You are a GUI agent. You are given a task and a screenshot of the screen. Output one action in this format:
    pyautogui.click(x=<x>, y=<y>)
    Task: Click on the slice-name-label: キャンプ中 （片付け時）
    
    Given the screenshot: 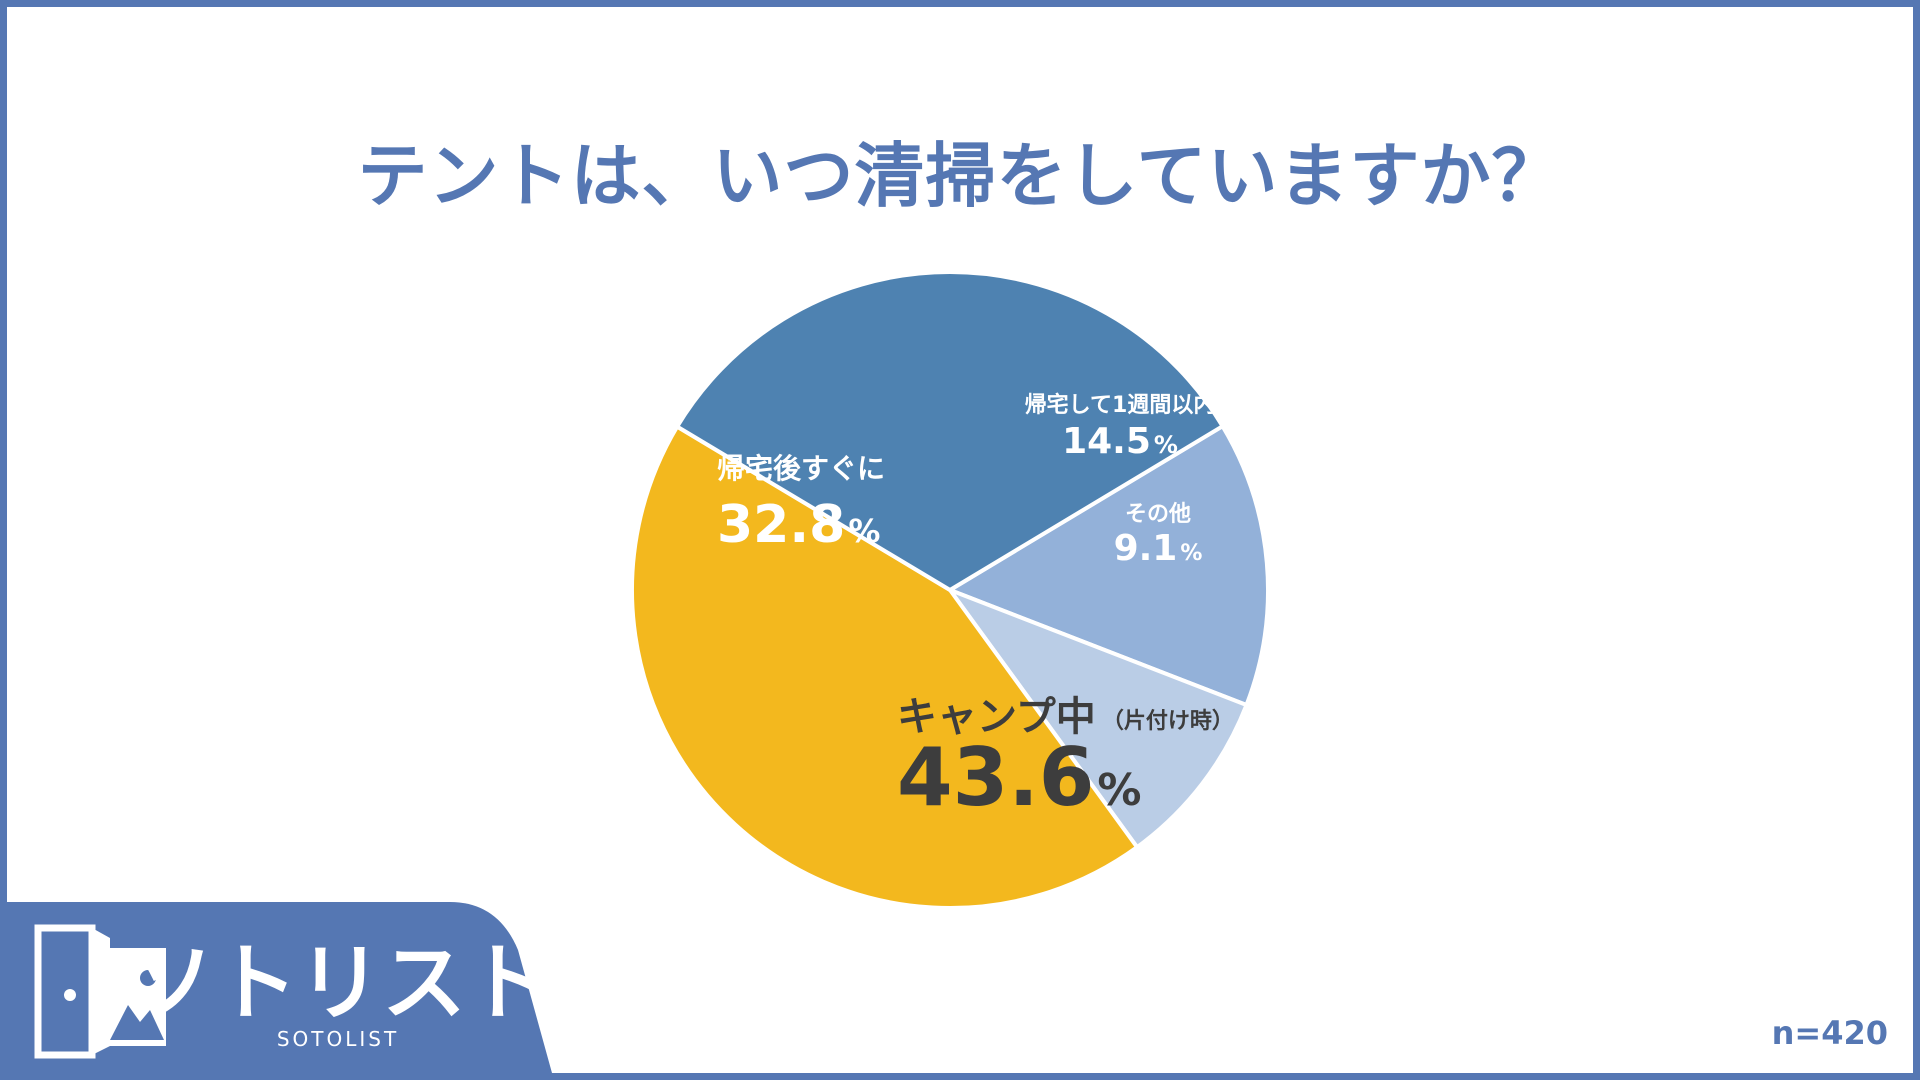 What is the action you would take?
    pyautogui.click(x=1065, y=717)
    